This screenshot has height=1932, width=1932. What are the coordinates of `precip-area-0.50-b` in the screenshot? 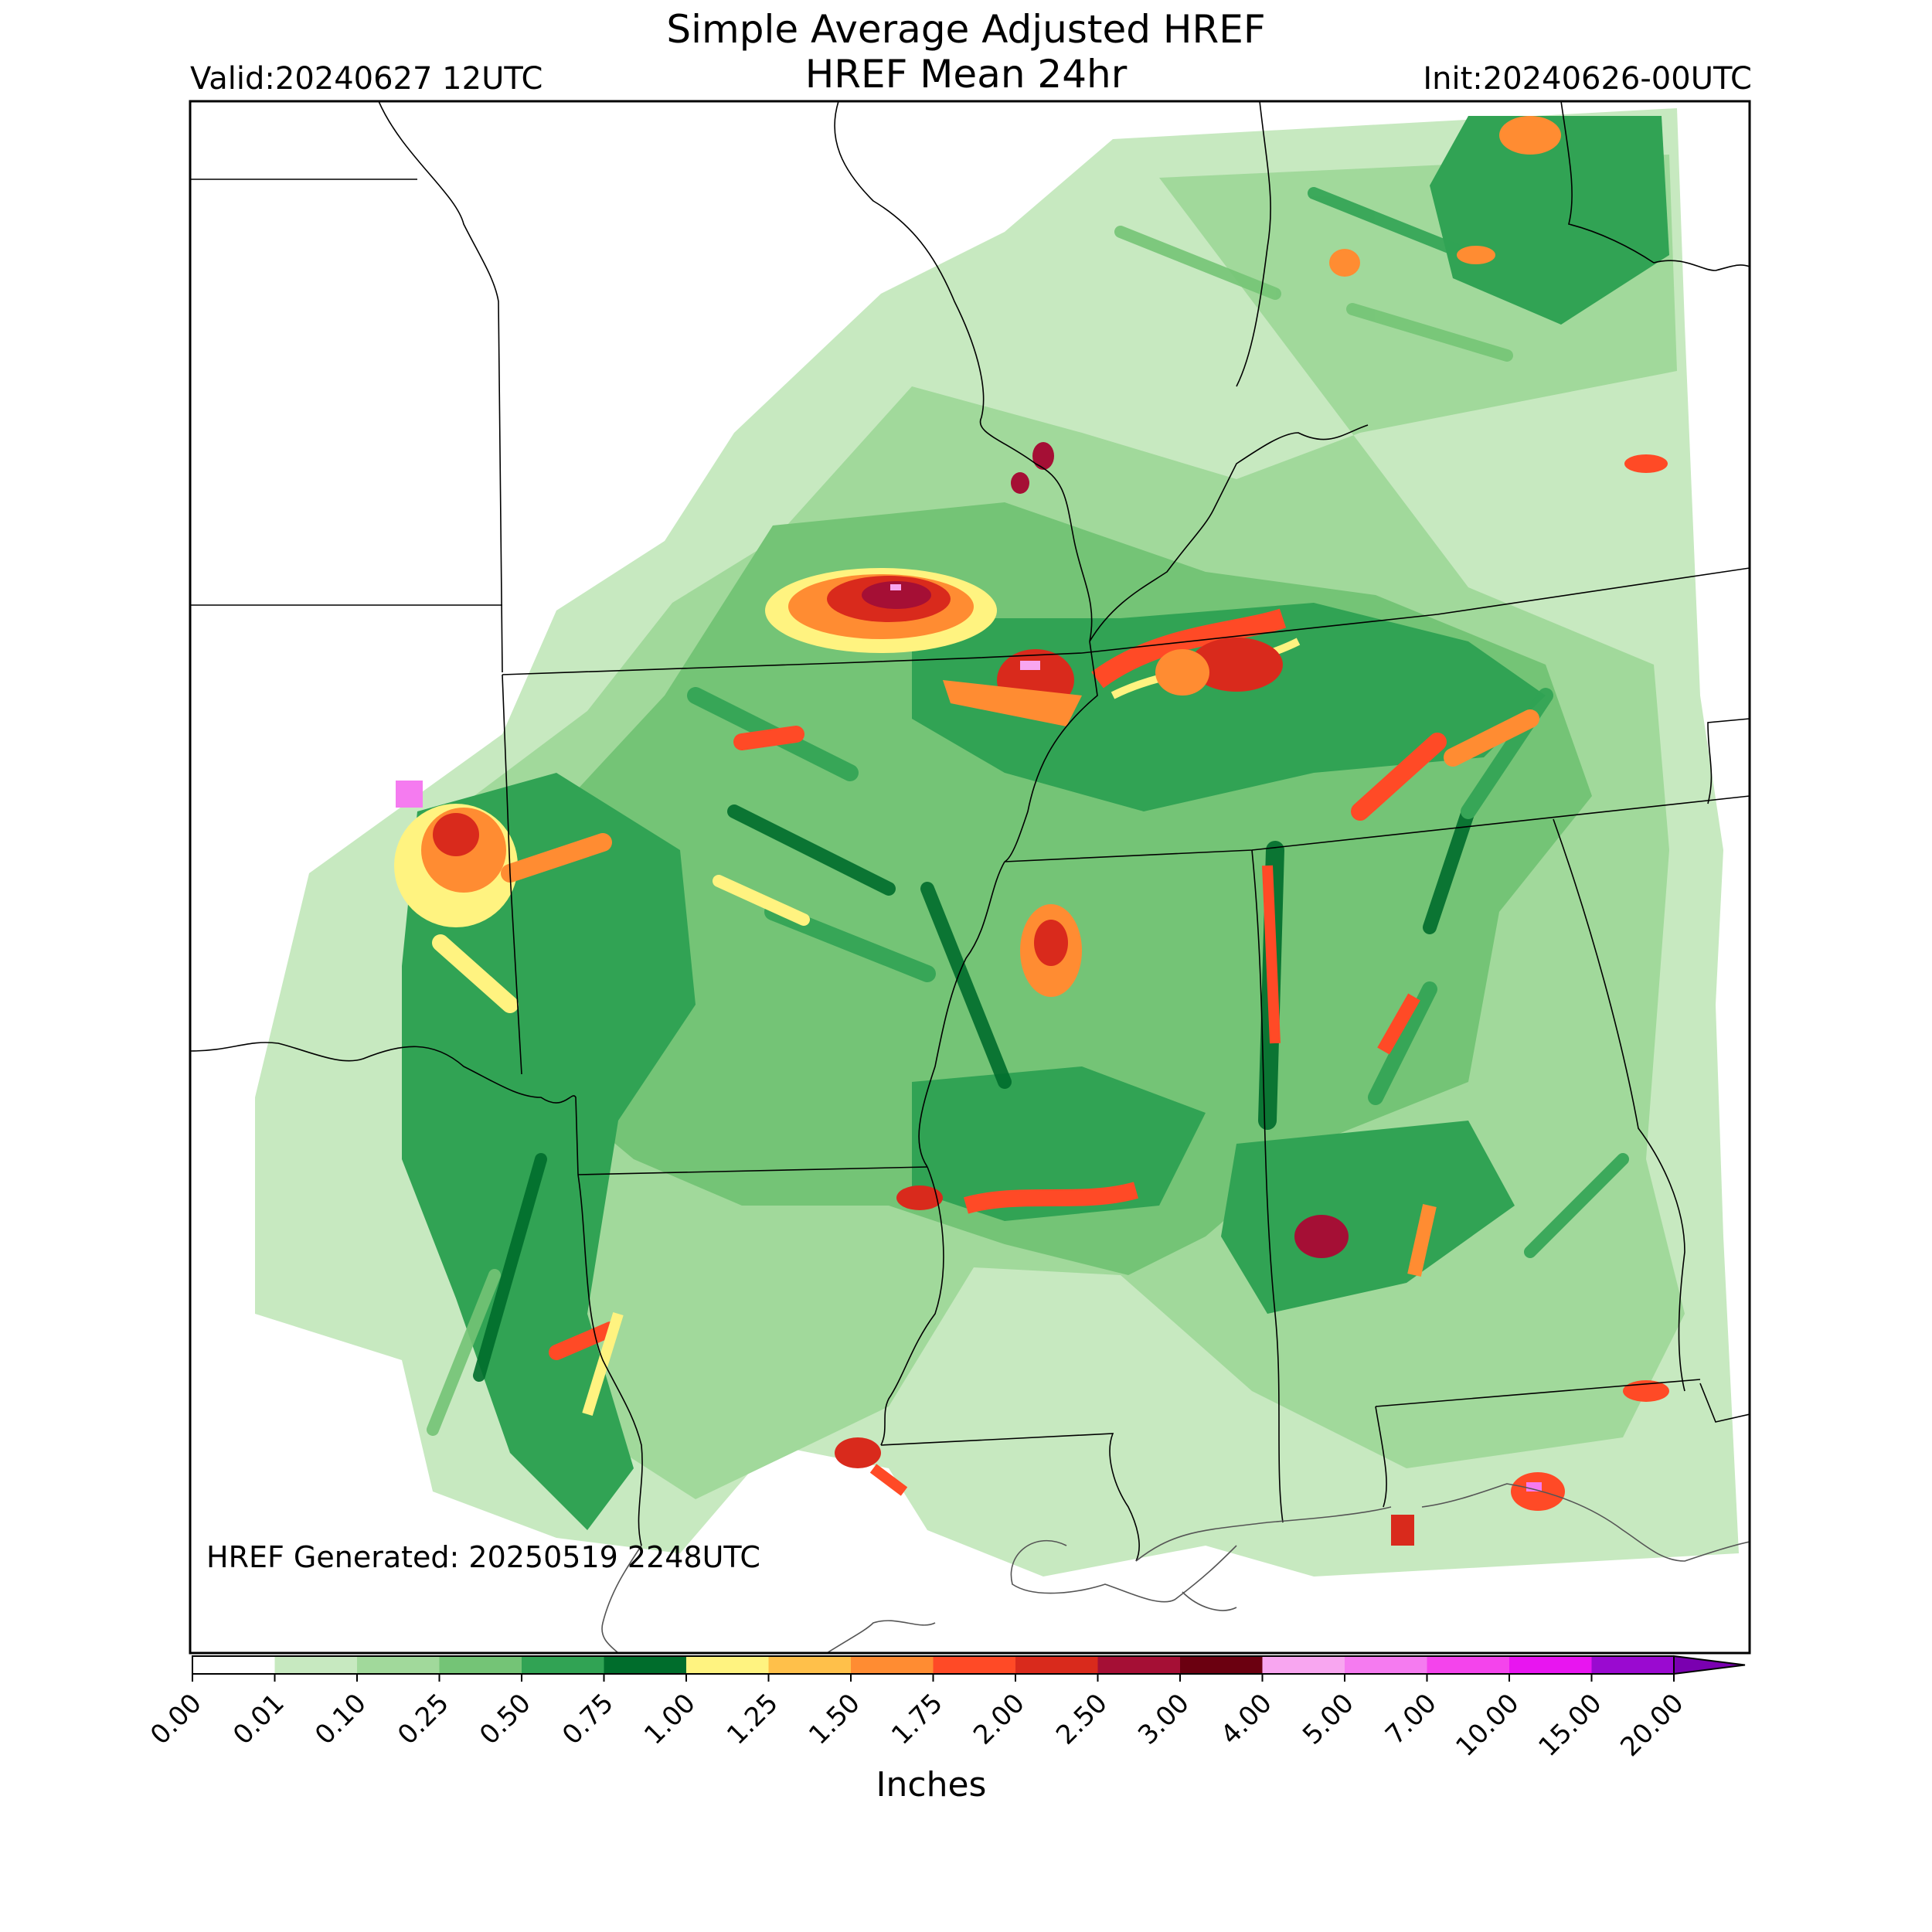 It's located at (1229, 707).